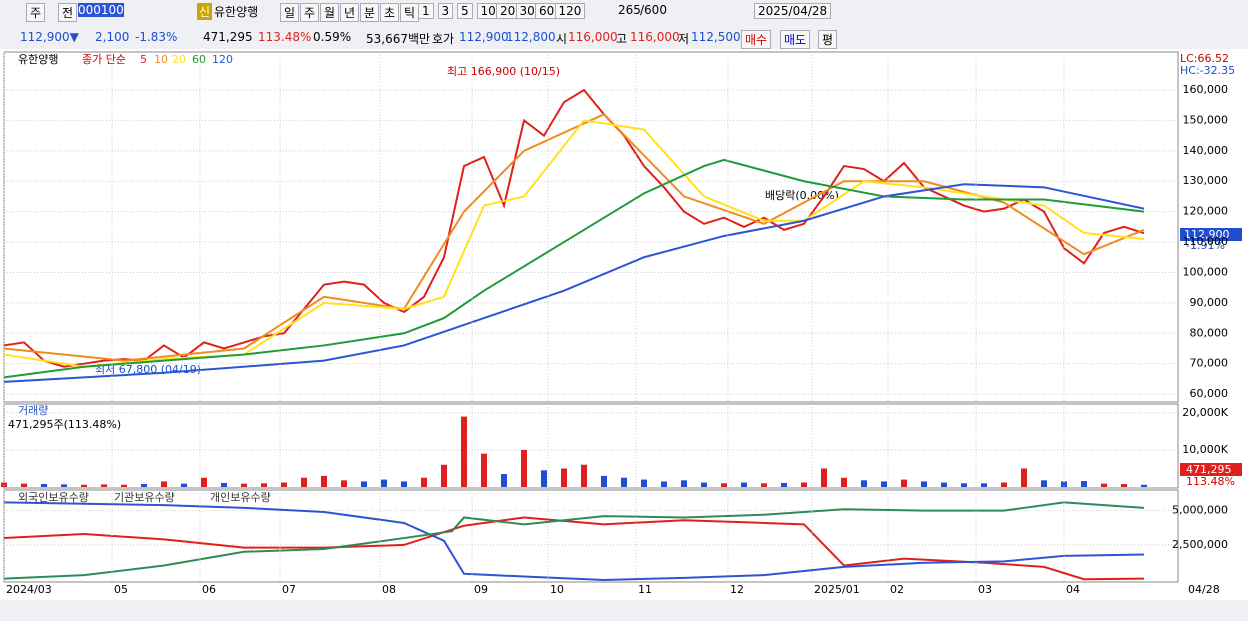 This screenshot has height=621, width=1248. What do you see at coordinates (199, 59) in the screenshot?
I see `legend-entry: 60` at bounding box center [199, 59].